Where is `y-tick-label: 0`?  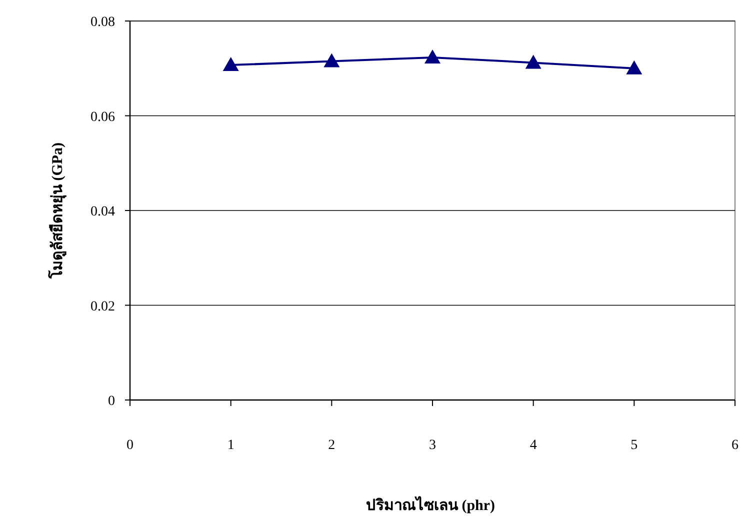
y-tick-label: 0 is located at coordinates (111, 401).